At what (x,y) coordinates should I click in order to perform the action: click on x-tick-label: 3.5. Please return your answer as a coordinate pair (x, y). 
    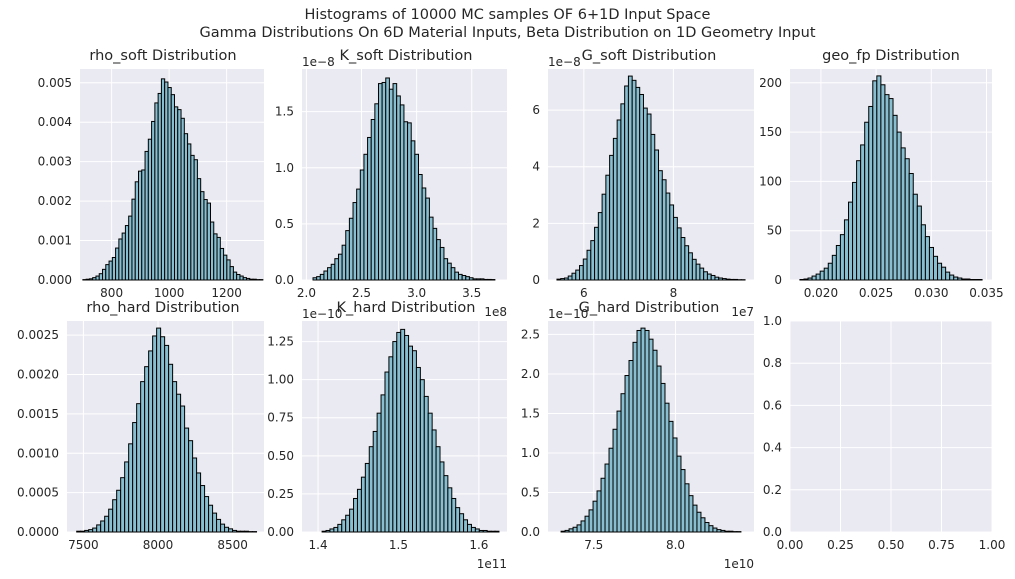
    Looking at the image, I should click on (471, 293).